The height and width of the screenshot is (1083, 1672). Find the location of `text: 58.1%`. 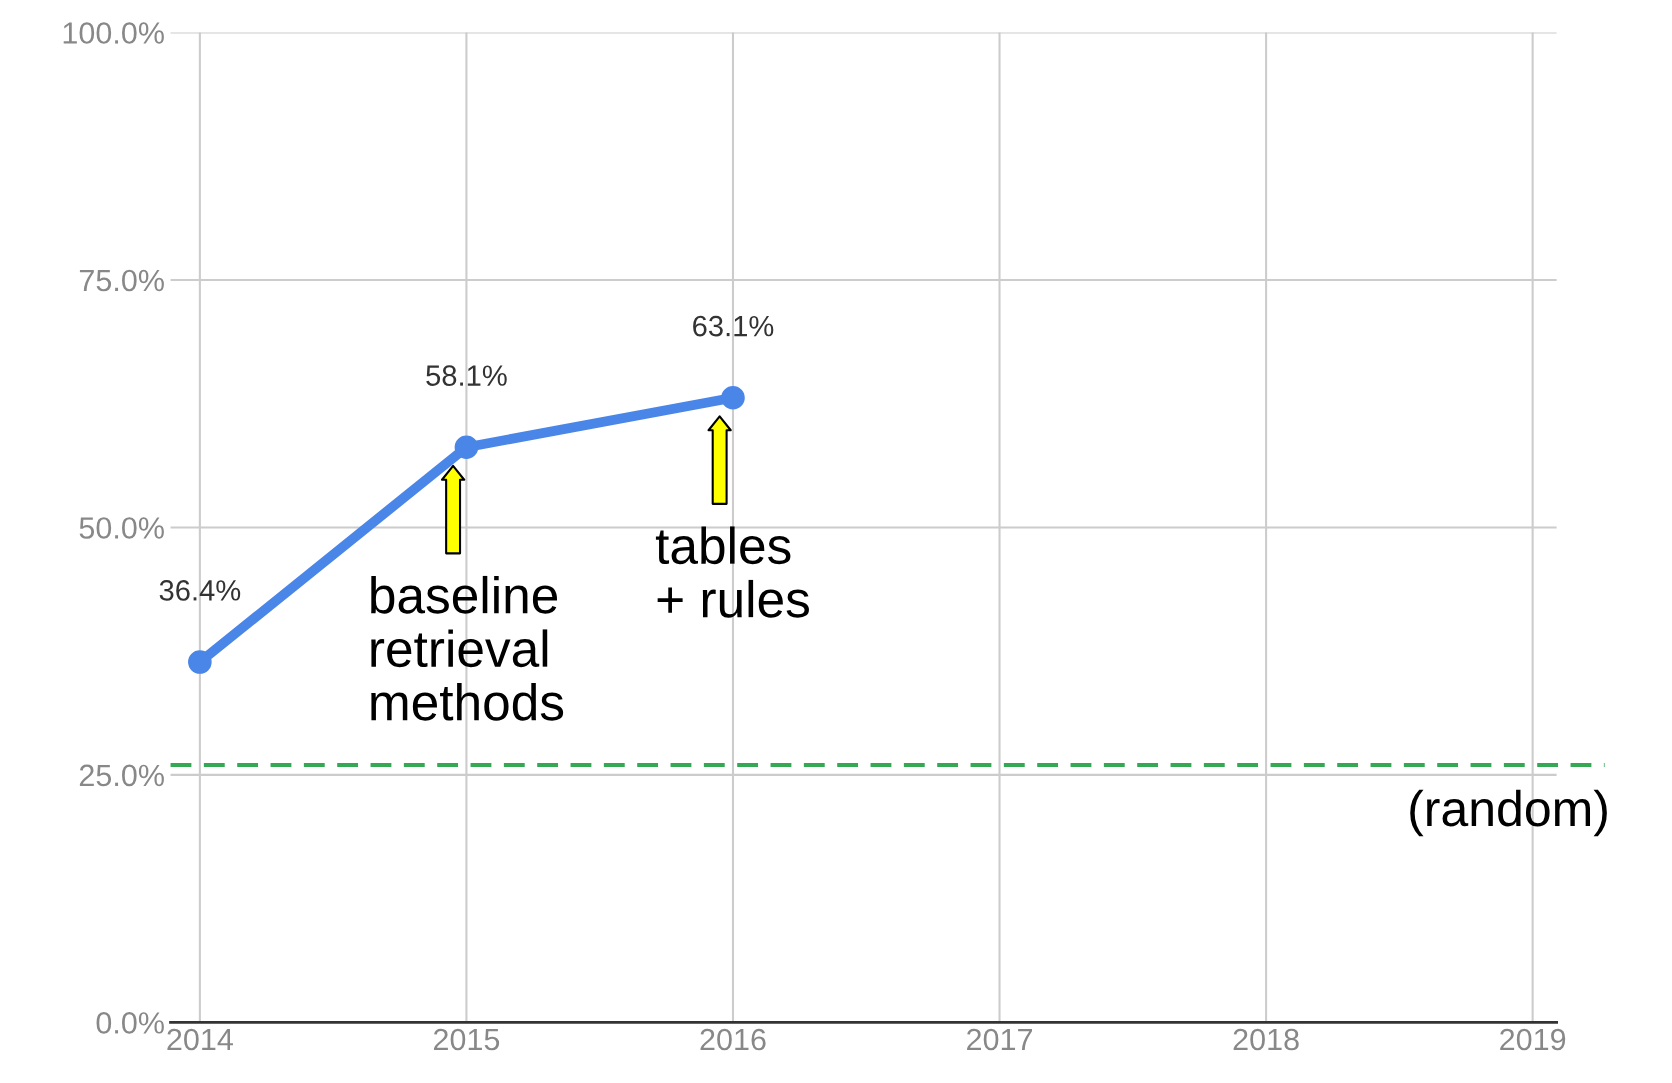

text: 58.1% is located at coordinates (466, 375).